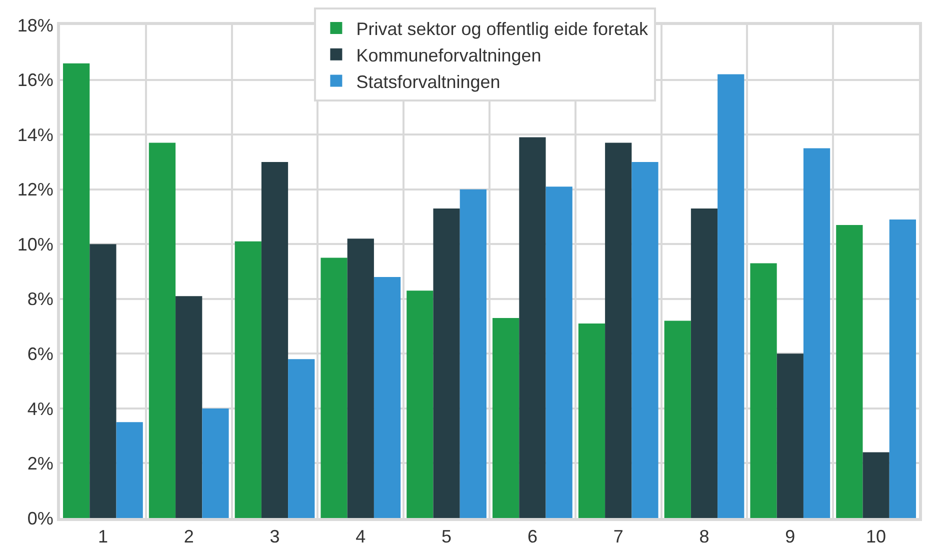 The image size is (930, 555). Describe the element at coordinates (275, 536) in the screenshot. I see `x-tick-label: 3` at that location.